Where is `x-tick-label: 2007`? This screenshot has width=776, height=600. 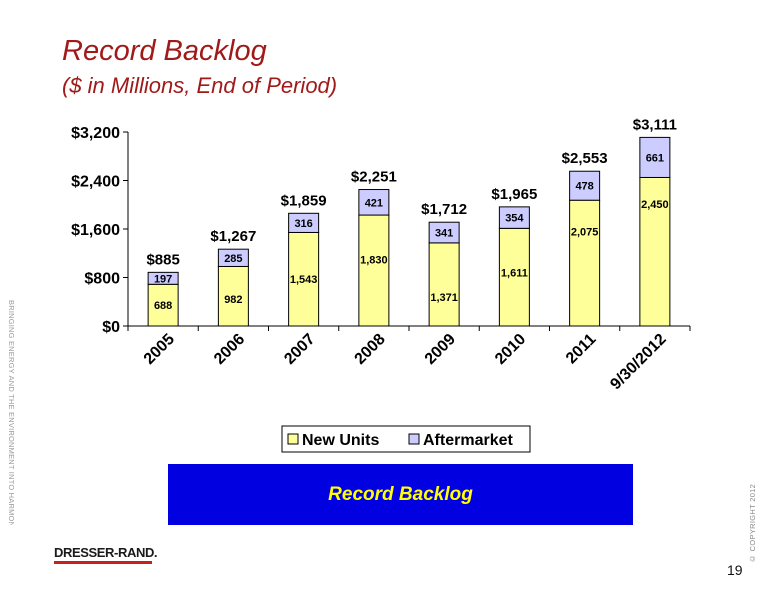
x-tick-label: 2007 is located at coordinates (299, 349).